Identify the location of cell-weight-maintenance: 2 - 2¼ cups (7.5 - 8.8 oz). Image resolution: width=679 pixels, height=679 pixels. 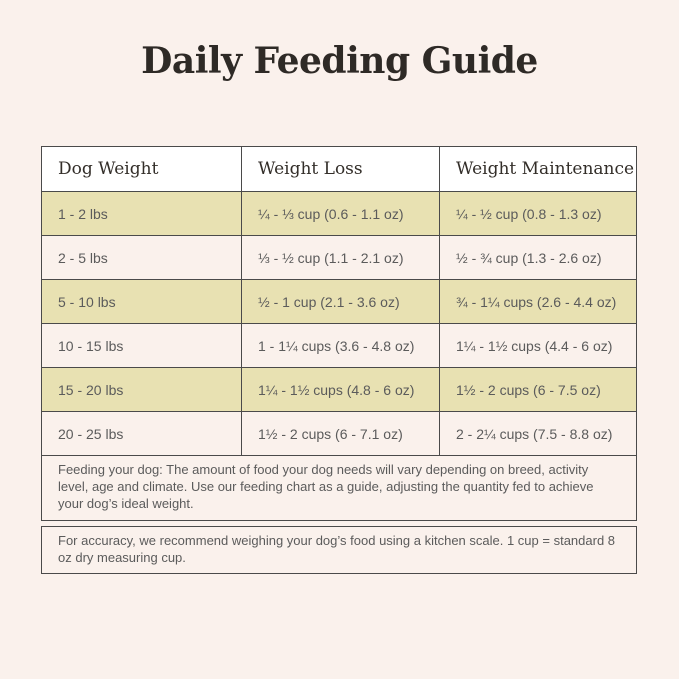
(537, 433).